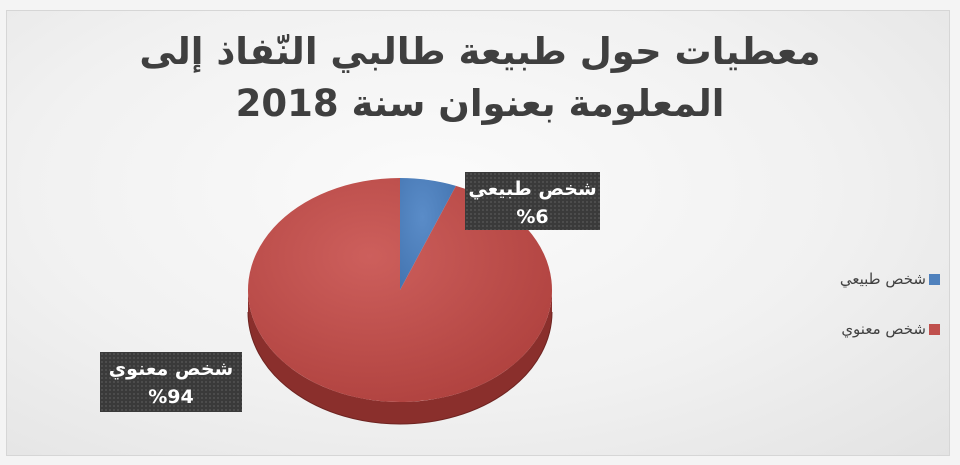  I want to click on pie-side-wall, so click(400, 357).